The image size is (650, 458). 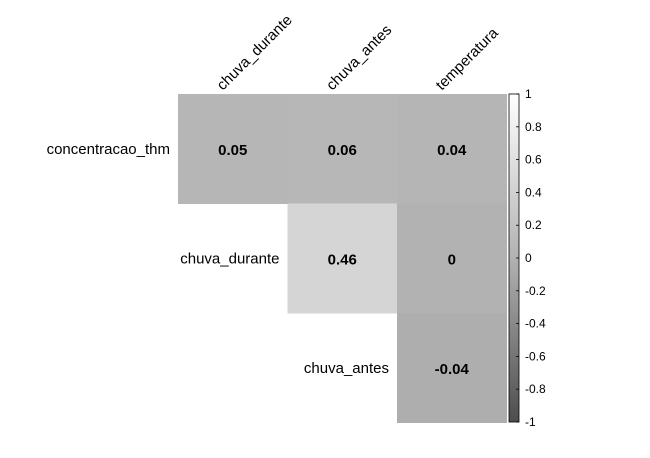 What do you see at coordinates (468, 59) in the screenshot?
I see `column-label: temperatura` at bounding box center [468, 59].